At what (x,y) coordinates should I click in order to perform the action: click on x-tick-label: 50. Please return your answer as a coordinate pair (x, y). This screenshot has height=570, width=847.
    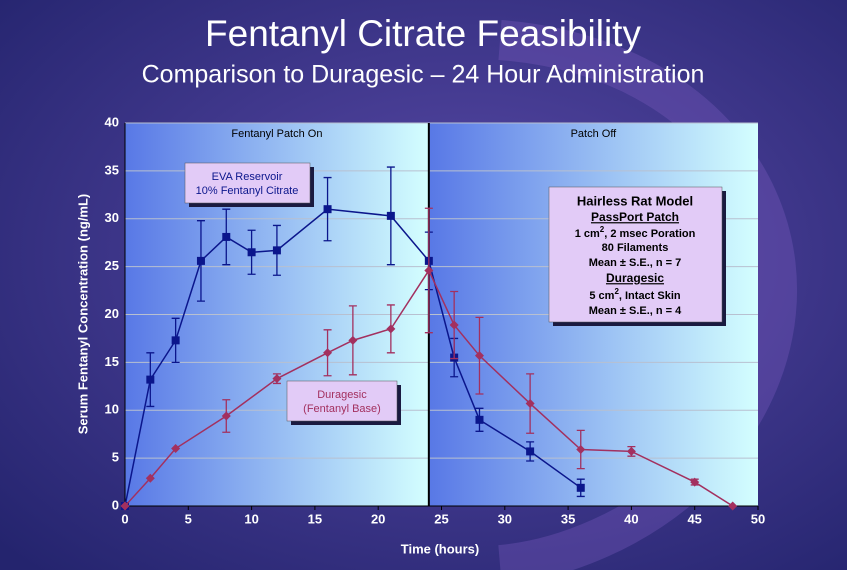
    Looking at the image, I should click on (758, 518).